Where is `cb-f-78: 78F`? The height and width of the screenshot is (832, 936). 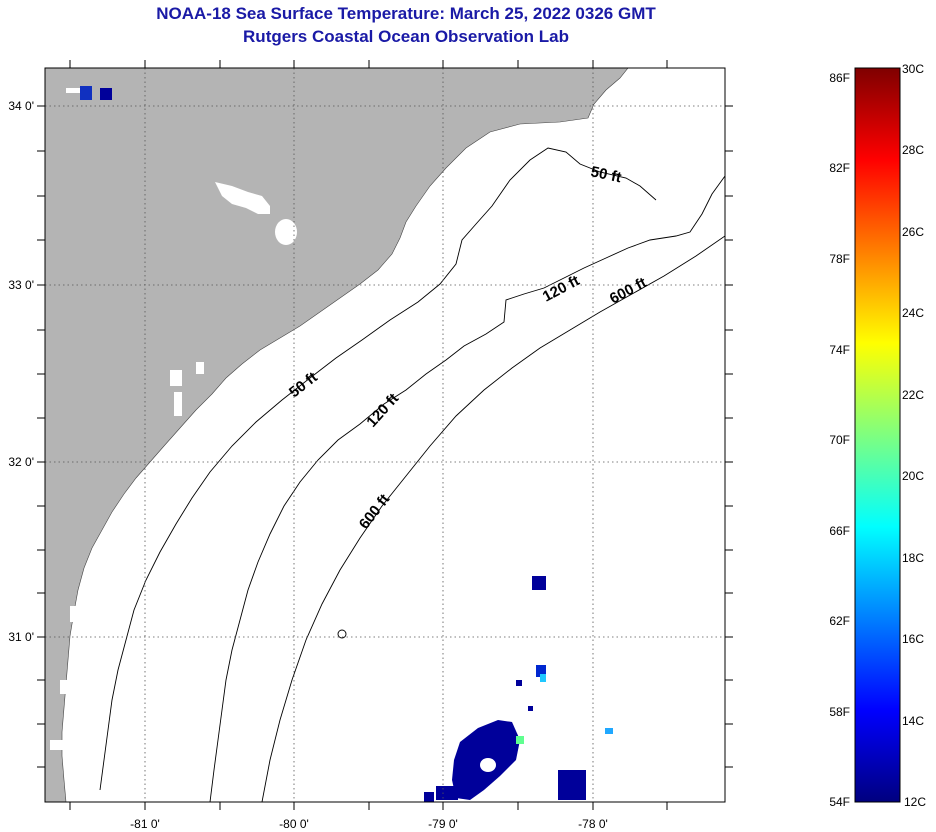 cb-f-78: 78F is located at coordinates (839, 259).